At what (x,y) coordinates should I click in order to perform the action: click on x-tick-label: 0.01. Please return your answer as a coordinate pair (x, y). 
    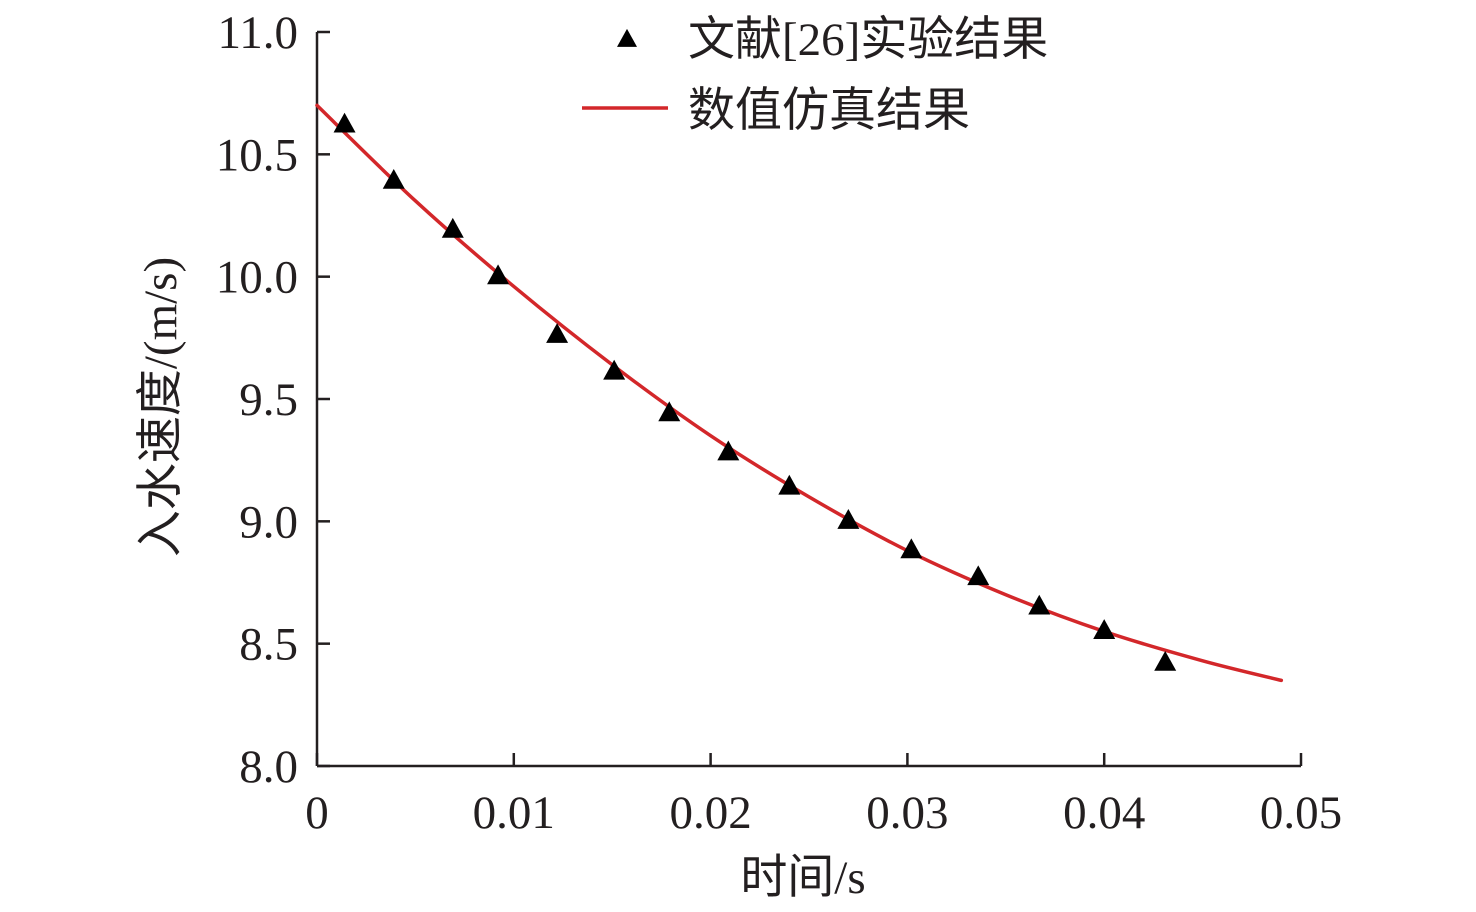
    Looking at the image, I should click on (514, 813).